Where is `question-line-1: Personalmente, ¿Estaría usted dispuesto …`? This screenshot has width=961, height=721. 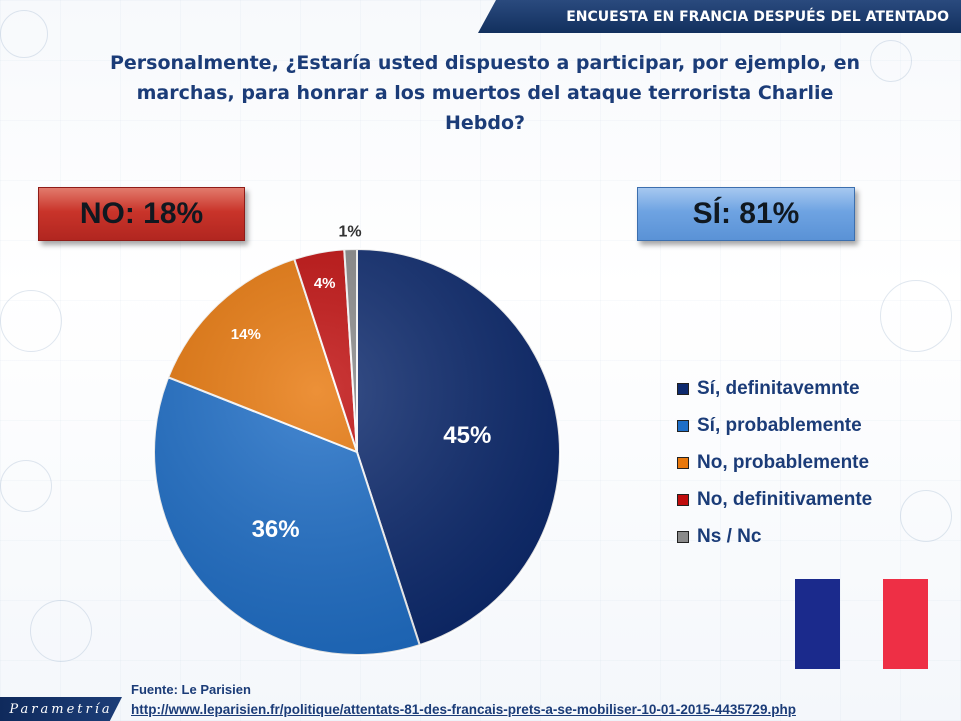
question-line-1: Personalmente, ¿Estaría usted dispuesto … is located at coordinates (485, 63).